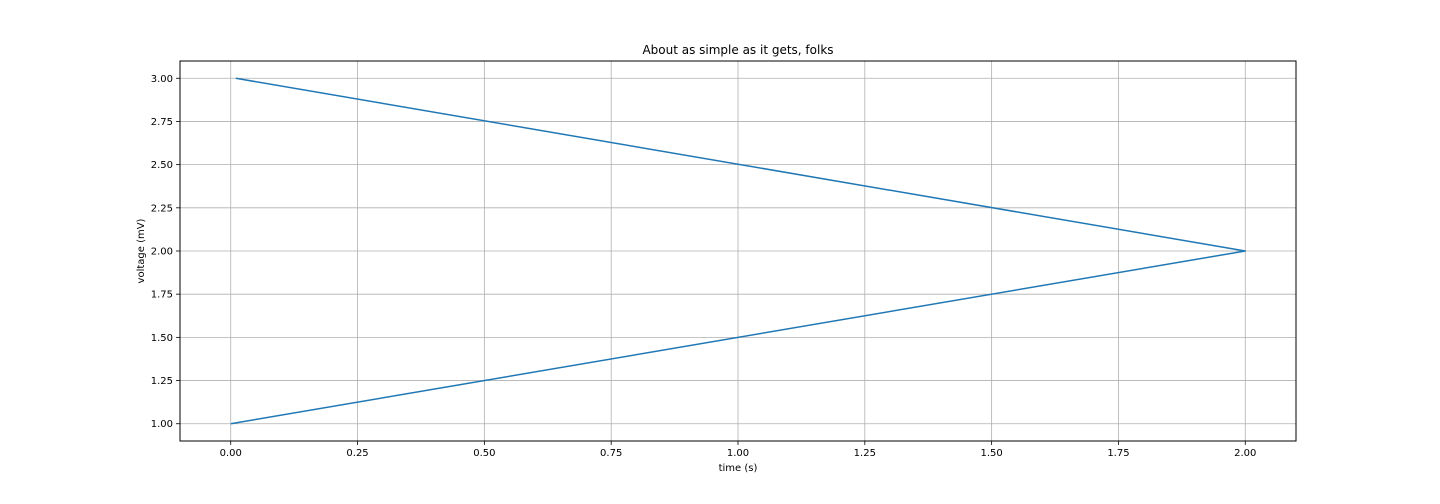 Image resolution: width=1440 pixels, height=504 pixels. I want to click on y-tick-label: 1.25, so click(162, 381).